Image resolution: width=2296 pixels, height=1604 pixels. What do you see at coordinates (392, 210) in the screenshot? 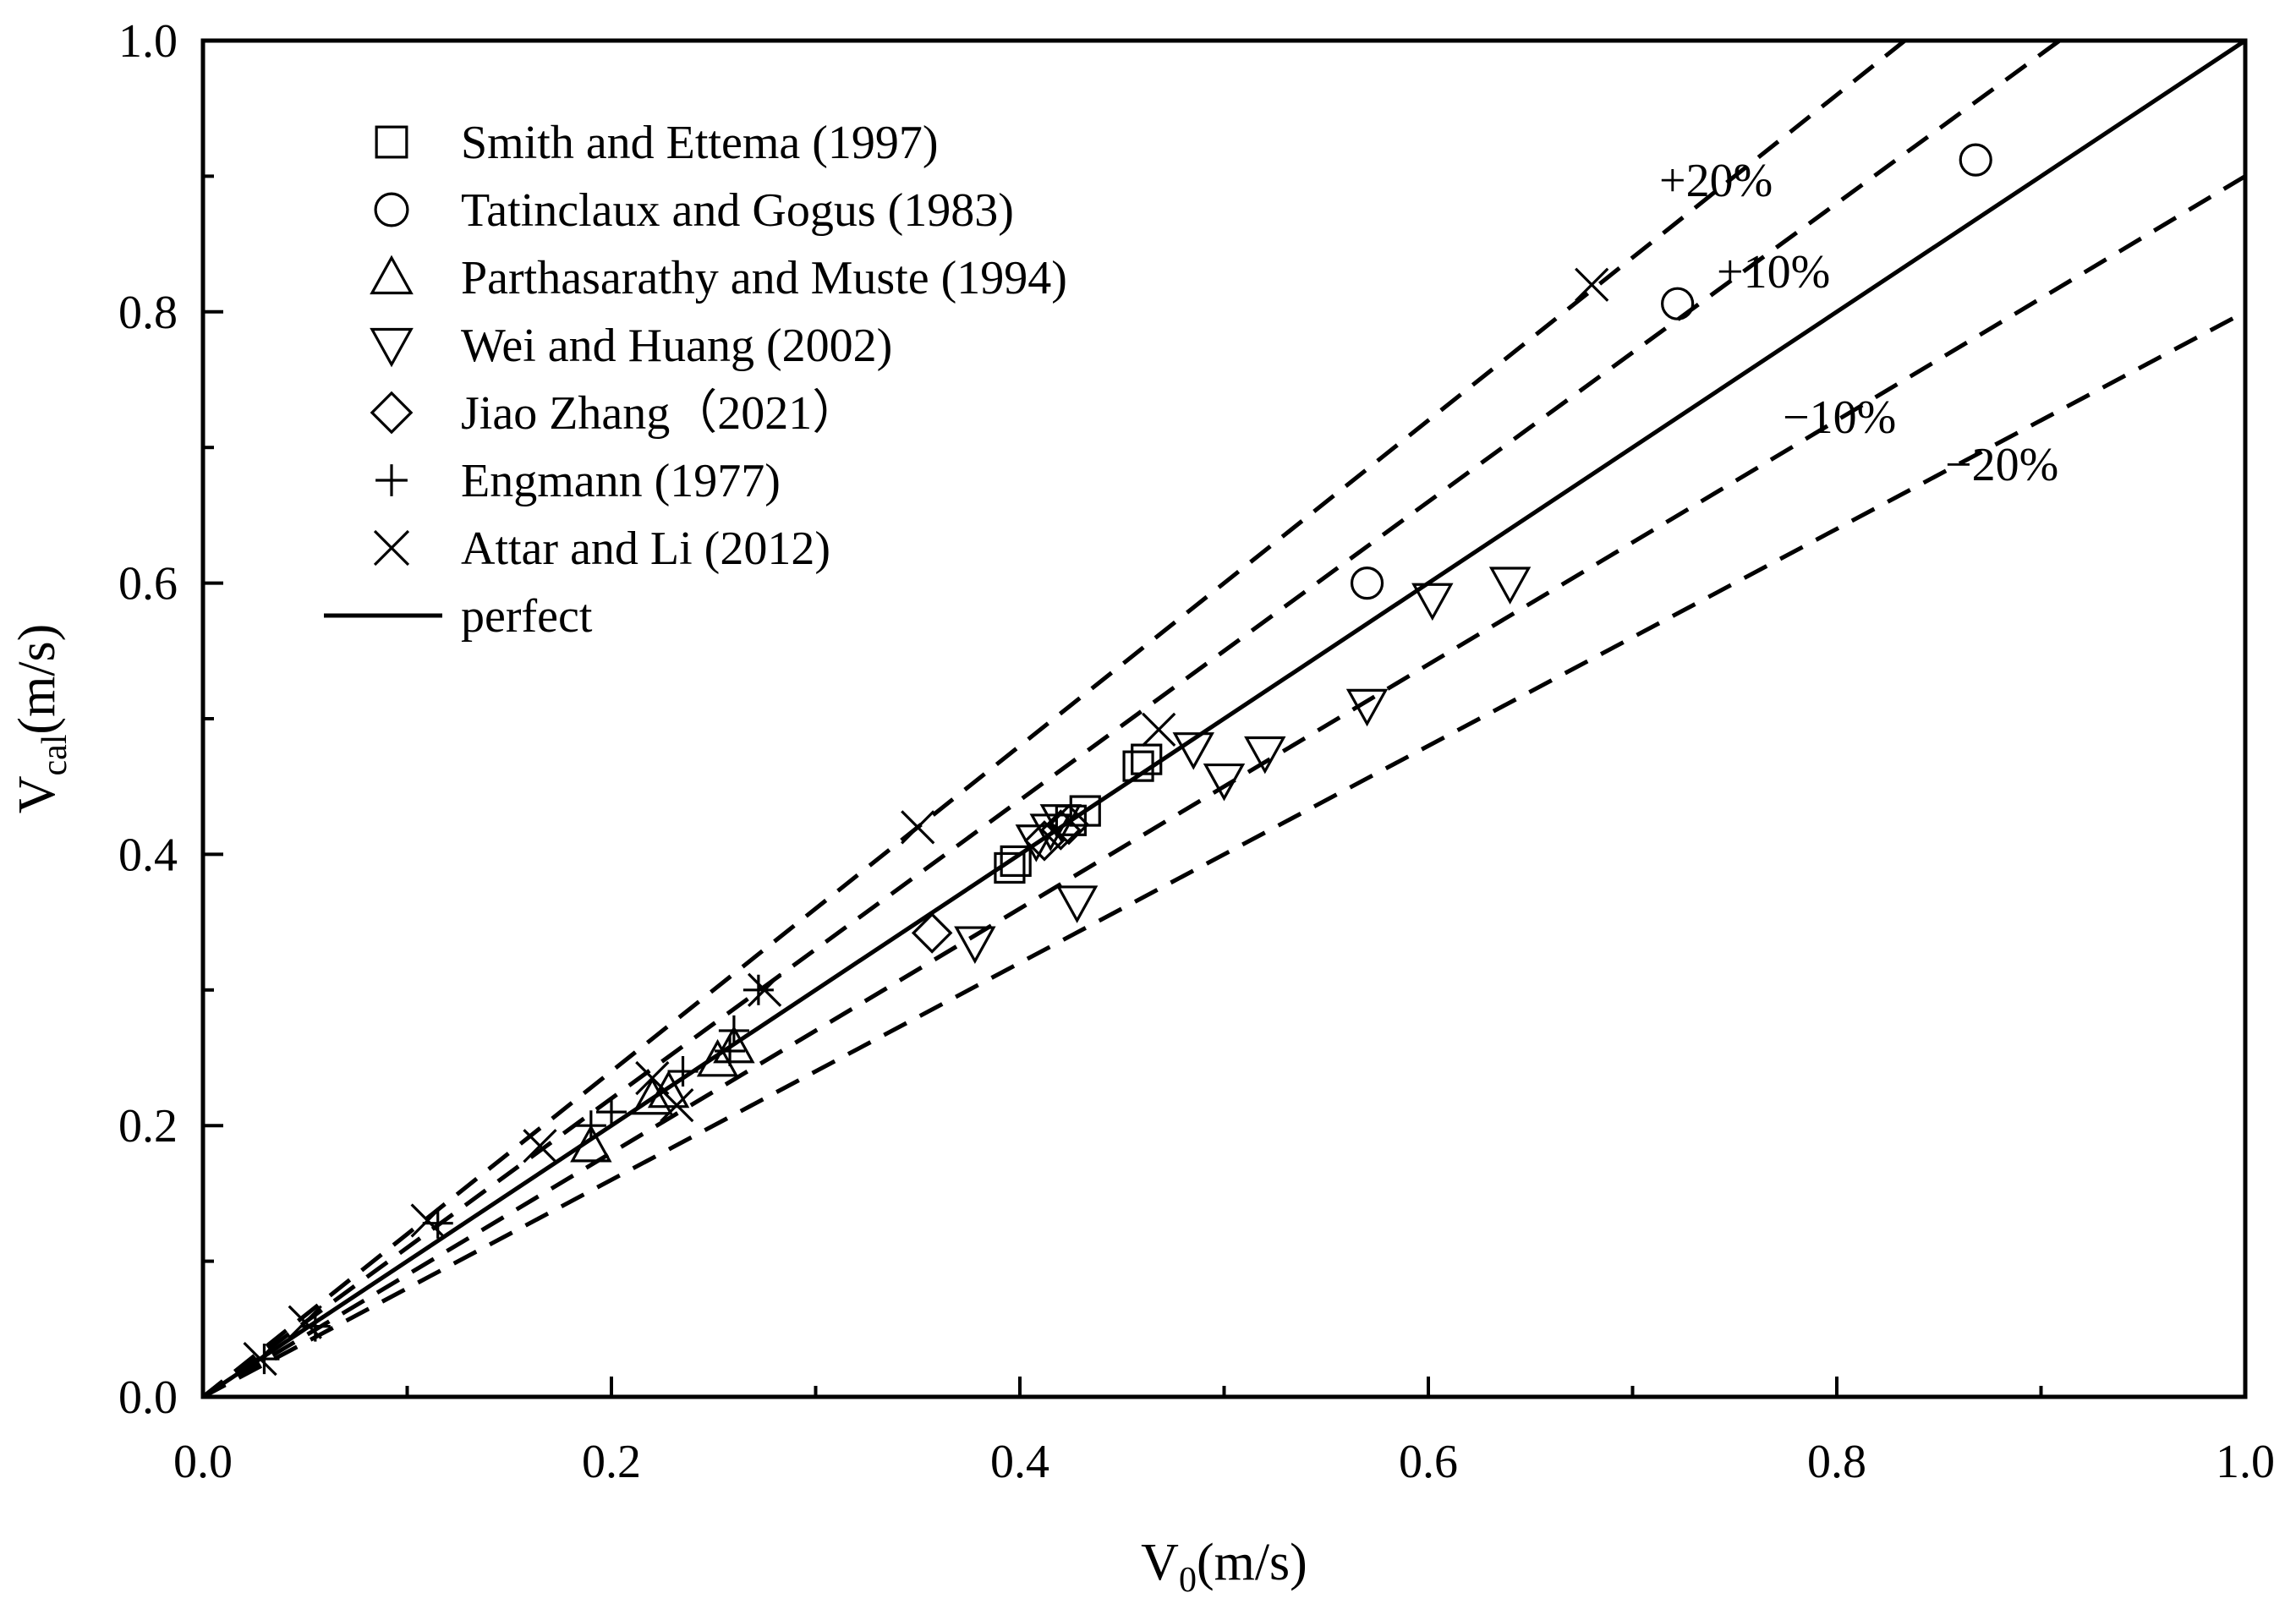
I see `legend-marker-circle` at bounding box center [392, 210].